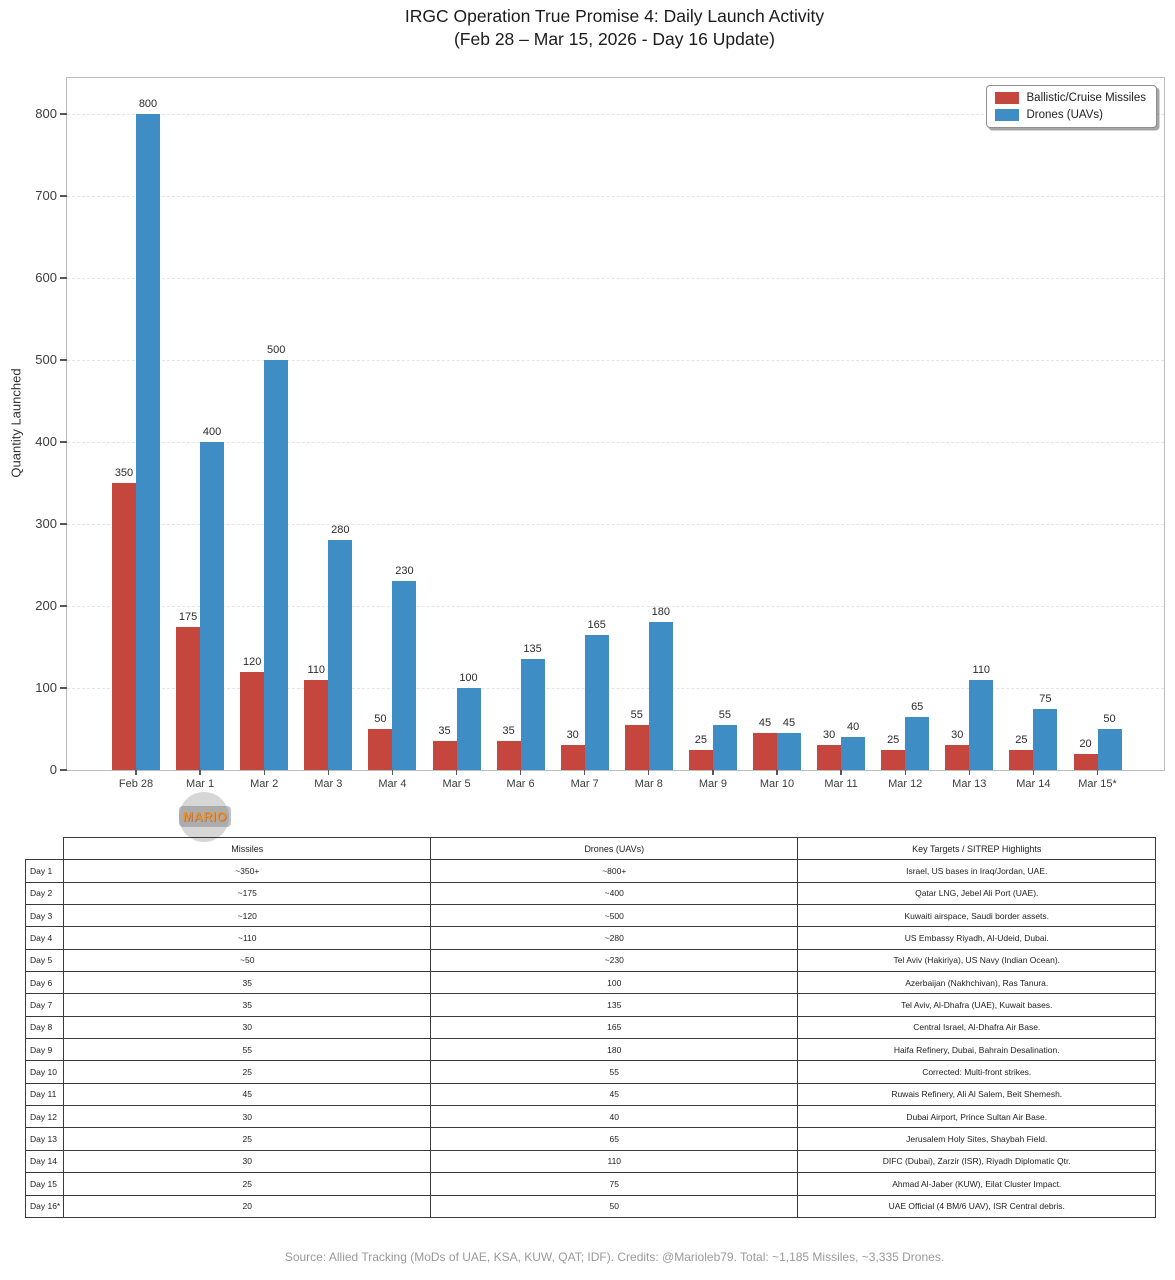  What do you see at coordinates (614, 1117) in the screenshot?
I see `drones-cell: 40` at bounding box center [614, 1117].